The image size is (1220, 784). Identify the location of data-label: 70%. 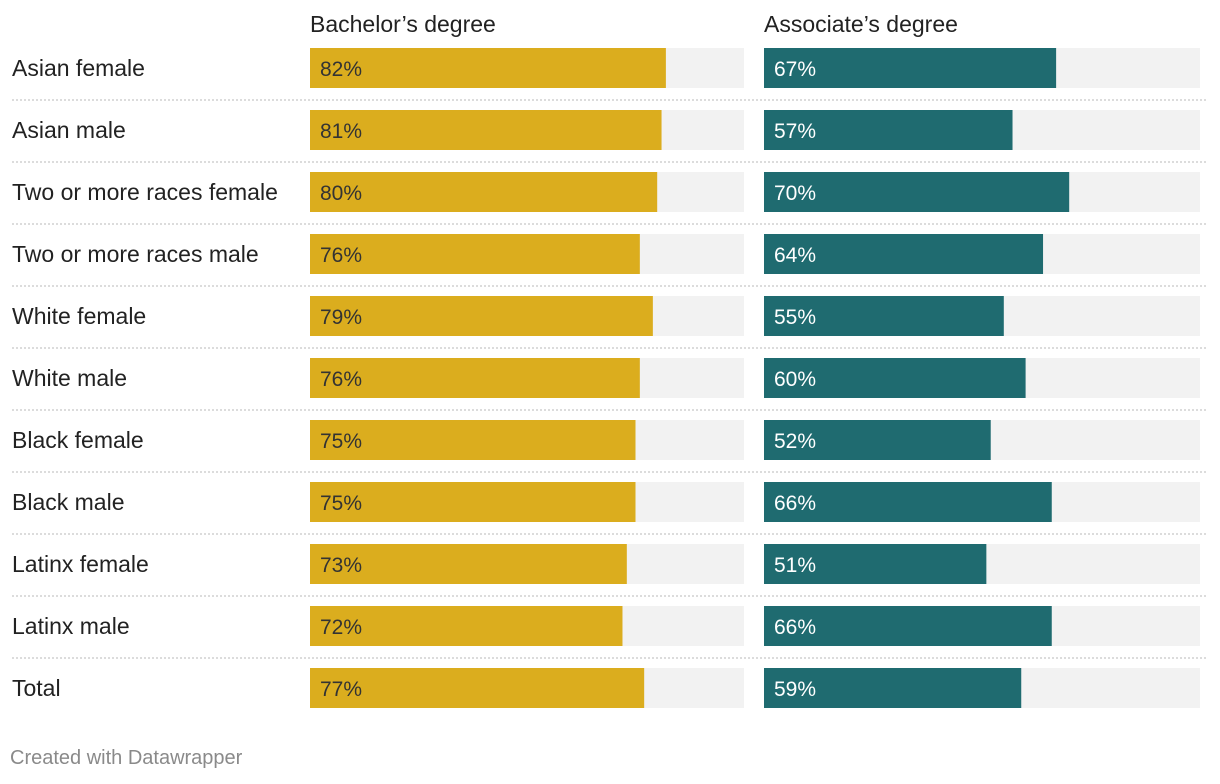
(795, 193).